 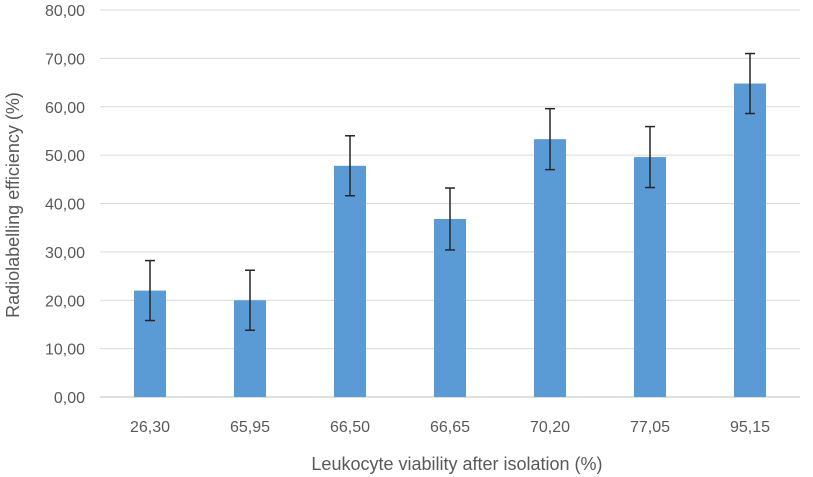 What do you see at coordinates (65, 59) in the screenshot?
I see `y-tick-label: 70,00` at bounding box center [65, 59].